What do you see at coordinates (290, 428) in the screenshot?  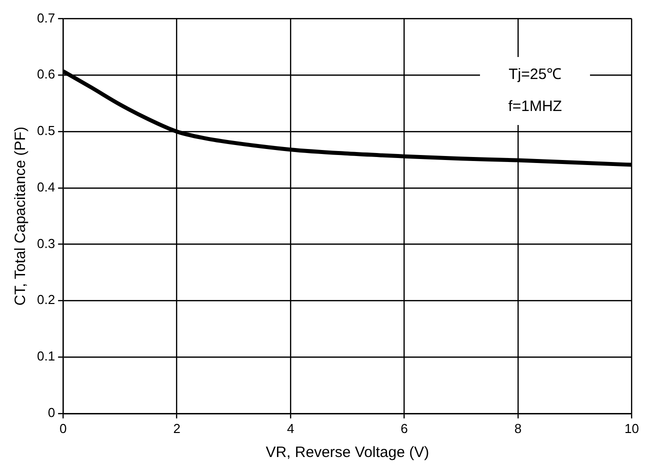 I see `x-tick-label: 4` at bounding box center [290, 428].